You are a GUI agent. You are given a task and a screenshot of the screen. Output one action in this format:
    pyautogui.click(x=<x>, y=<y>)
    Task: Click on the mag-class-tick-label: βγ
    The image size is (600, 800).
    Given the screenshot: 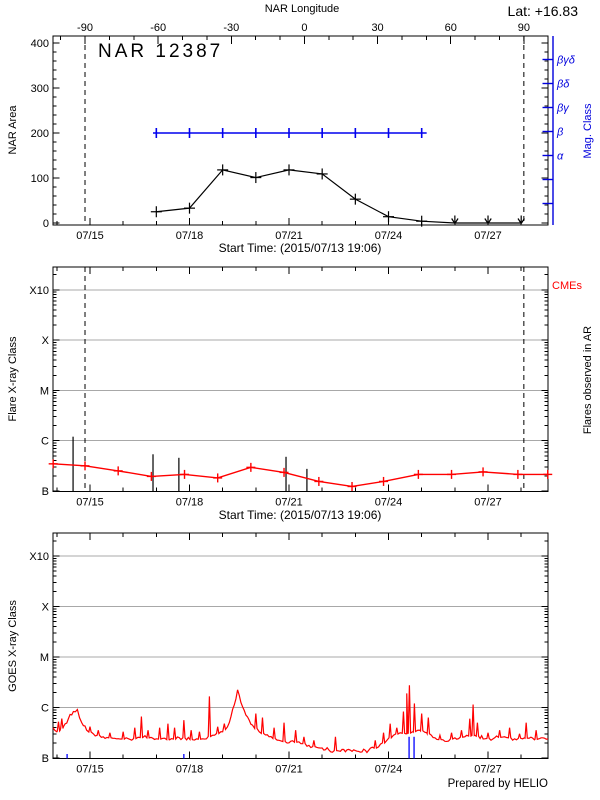 What is the action you would take?
    pyautogui.click(x=563, y=109)
    